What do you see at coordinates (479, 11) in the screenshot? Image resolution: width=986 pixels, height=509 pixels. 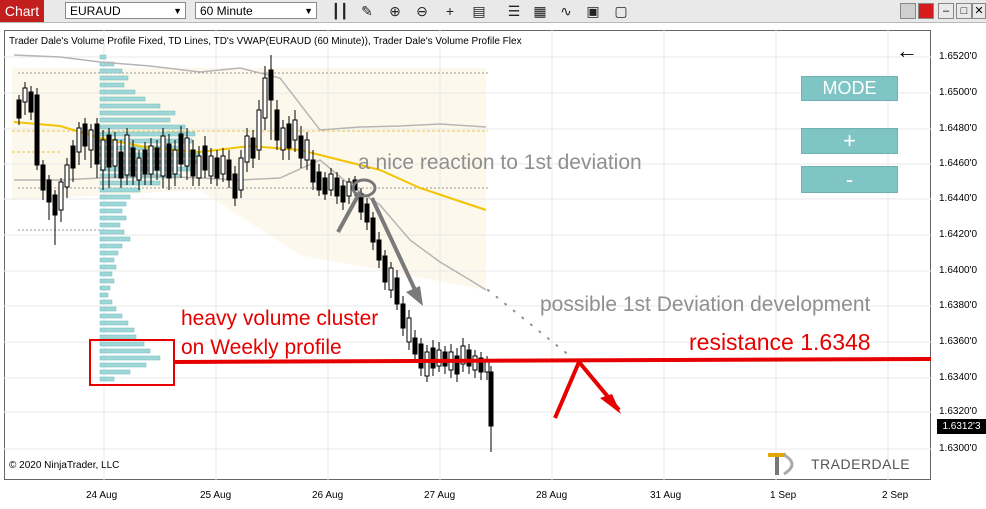 I see `data-box-icon: ▤` at bounding box center [479, 11].